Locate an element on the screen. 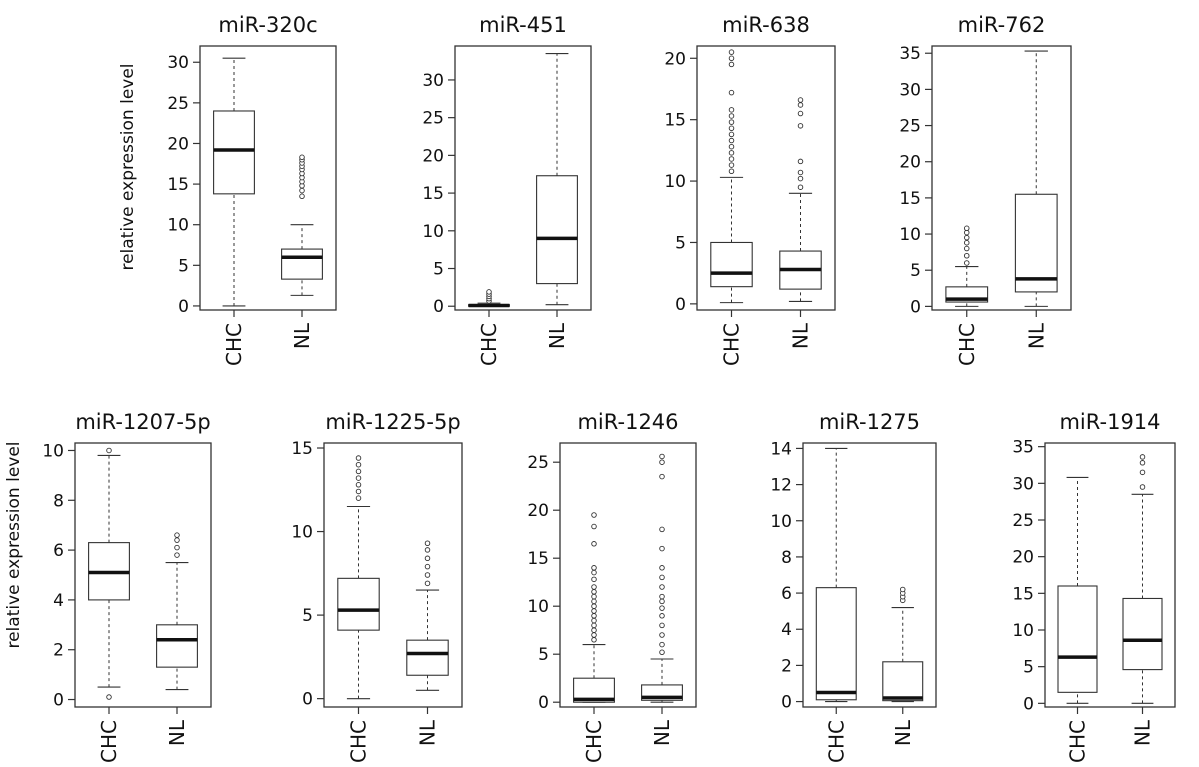  panel-2: miR-638 0 5 10 15 20 CHC NL is located at coordinates (750, 189).